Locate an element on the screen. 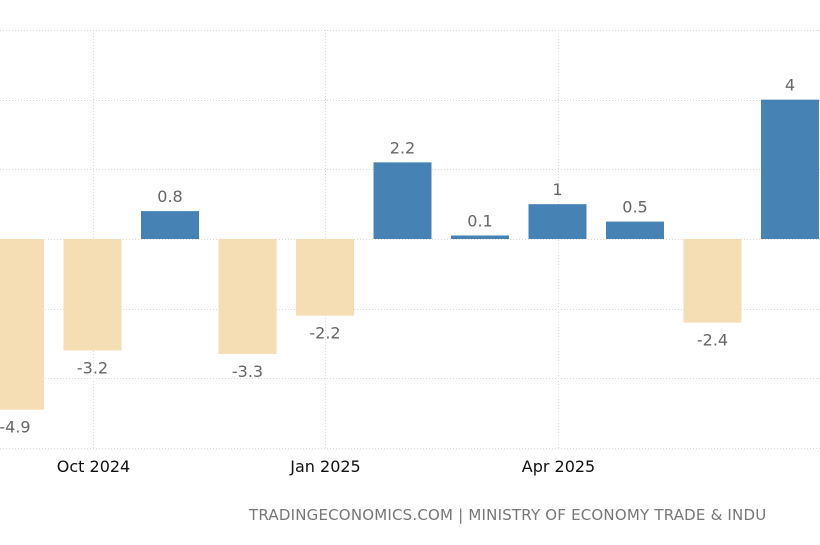 This screenshot has height=545, width=820. data-label: 1 is located at coordinates (557, 189).